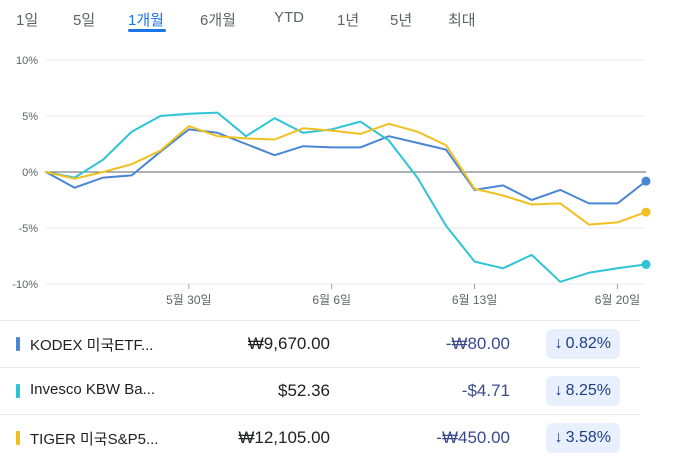  I want to click on y-tick-label: 0%, so click(30, 173).